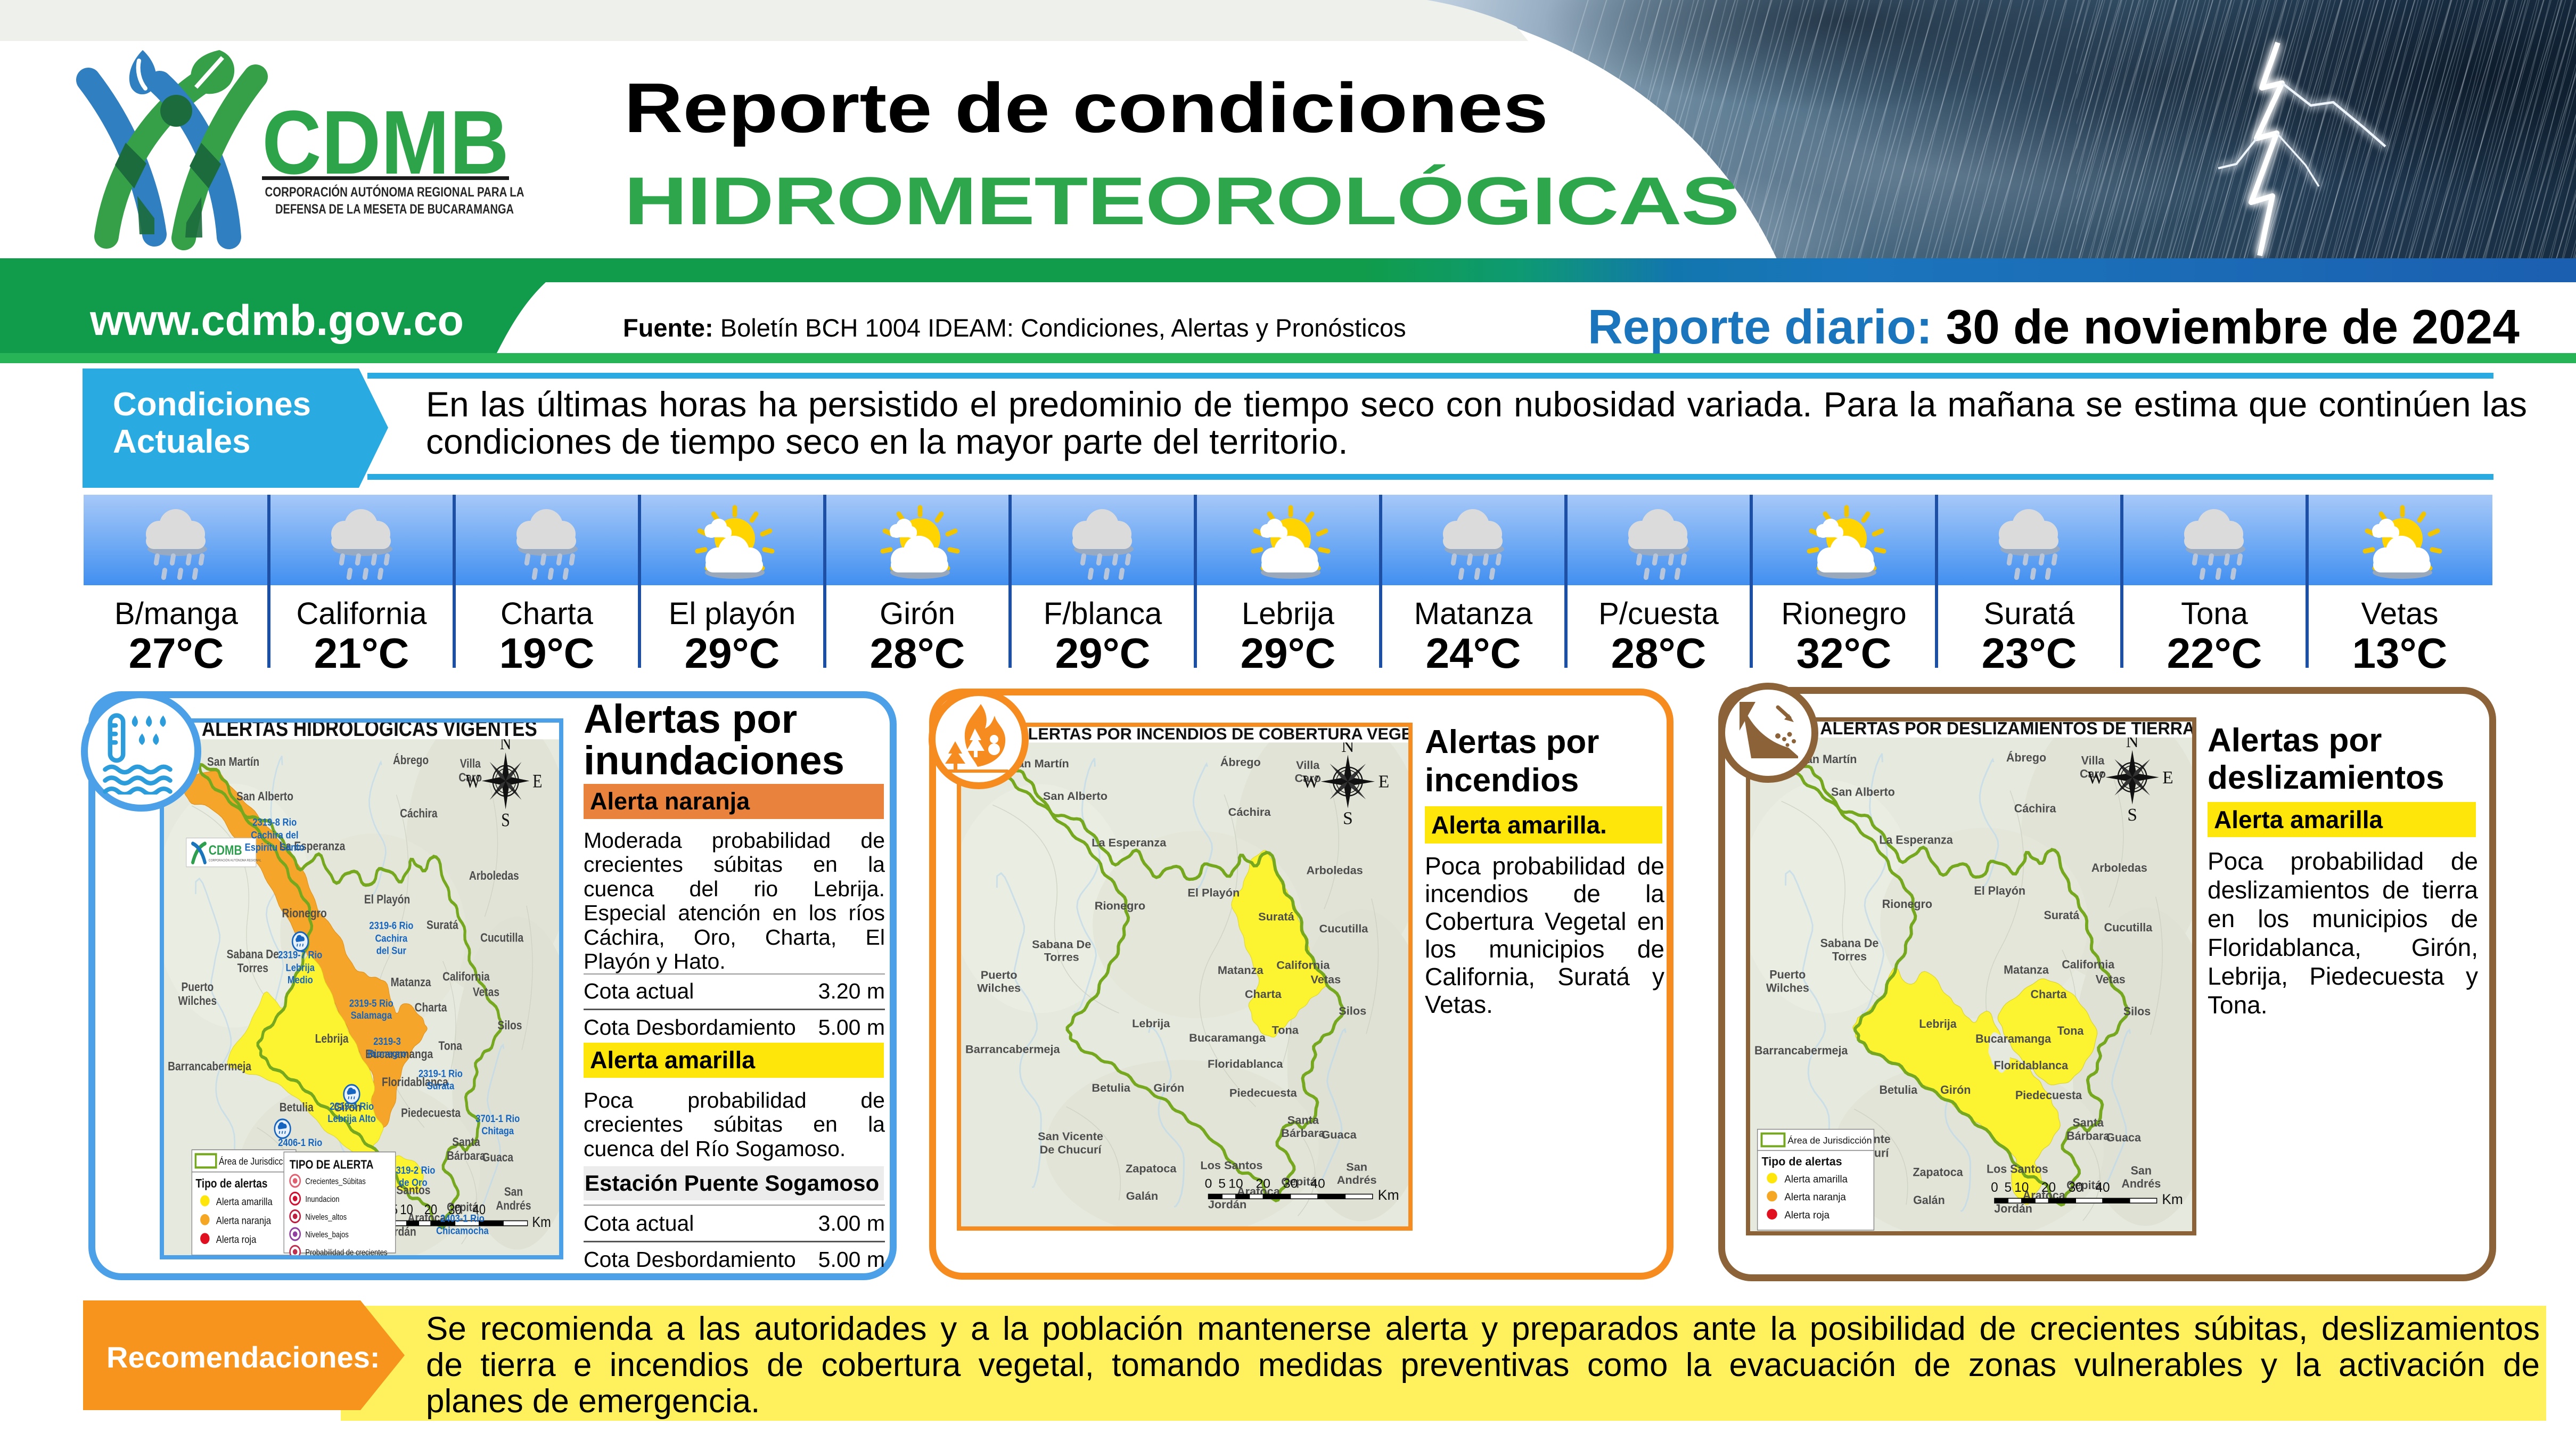 The width and height of the screenshot is (2576, 1449). I want to click on svg-text: Floridablanca, so click(1245, 1063).